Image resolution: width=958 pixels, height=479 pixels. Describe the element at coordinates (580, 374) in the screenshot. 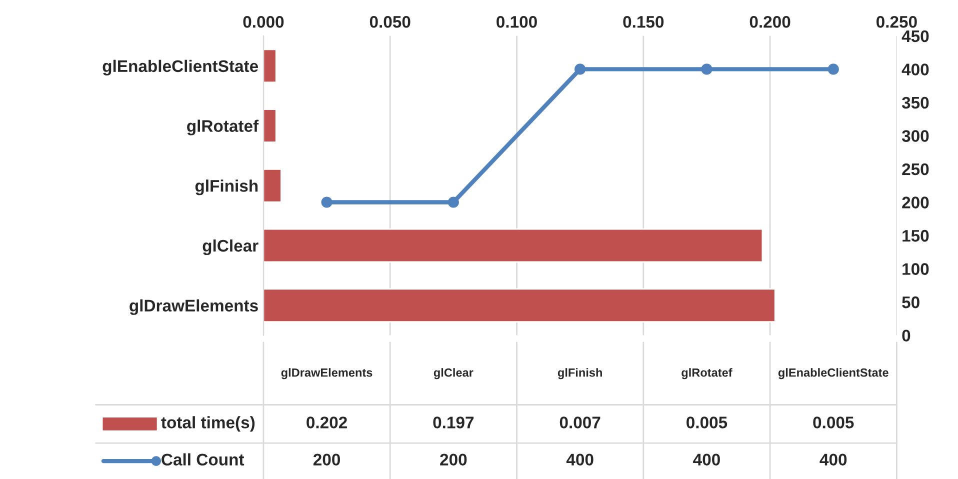

I see `x-tick-label: glFinish` at that location.